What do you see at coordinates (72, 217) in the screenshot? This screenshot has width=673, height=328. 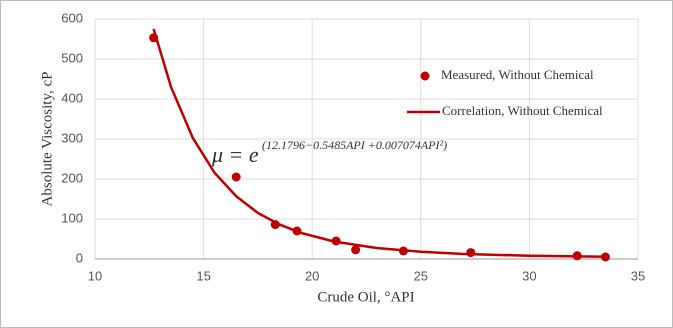 I see `y-tick-label: 100` at bounding box center [72, 217].